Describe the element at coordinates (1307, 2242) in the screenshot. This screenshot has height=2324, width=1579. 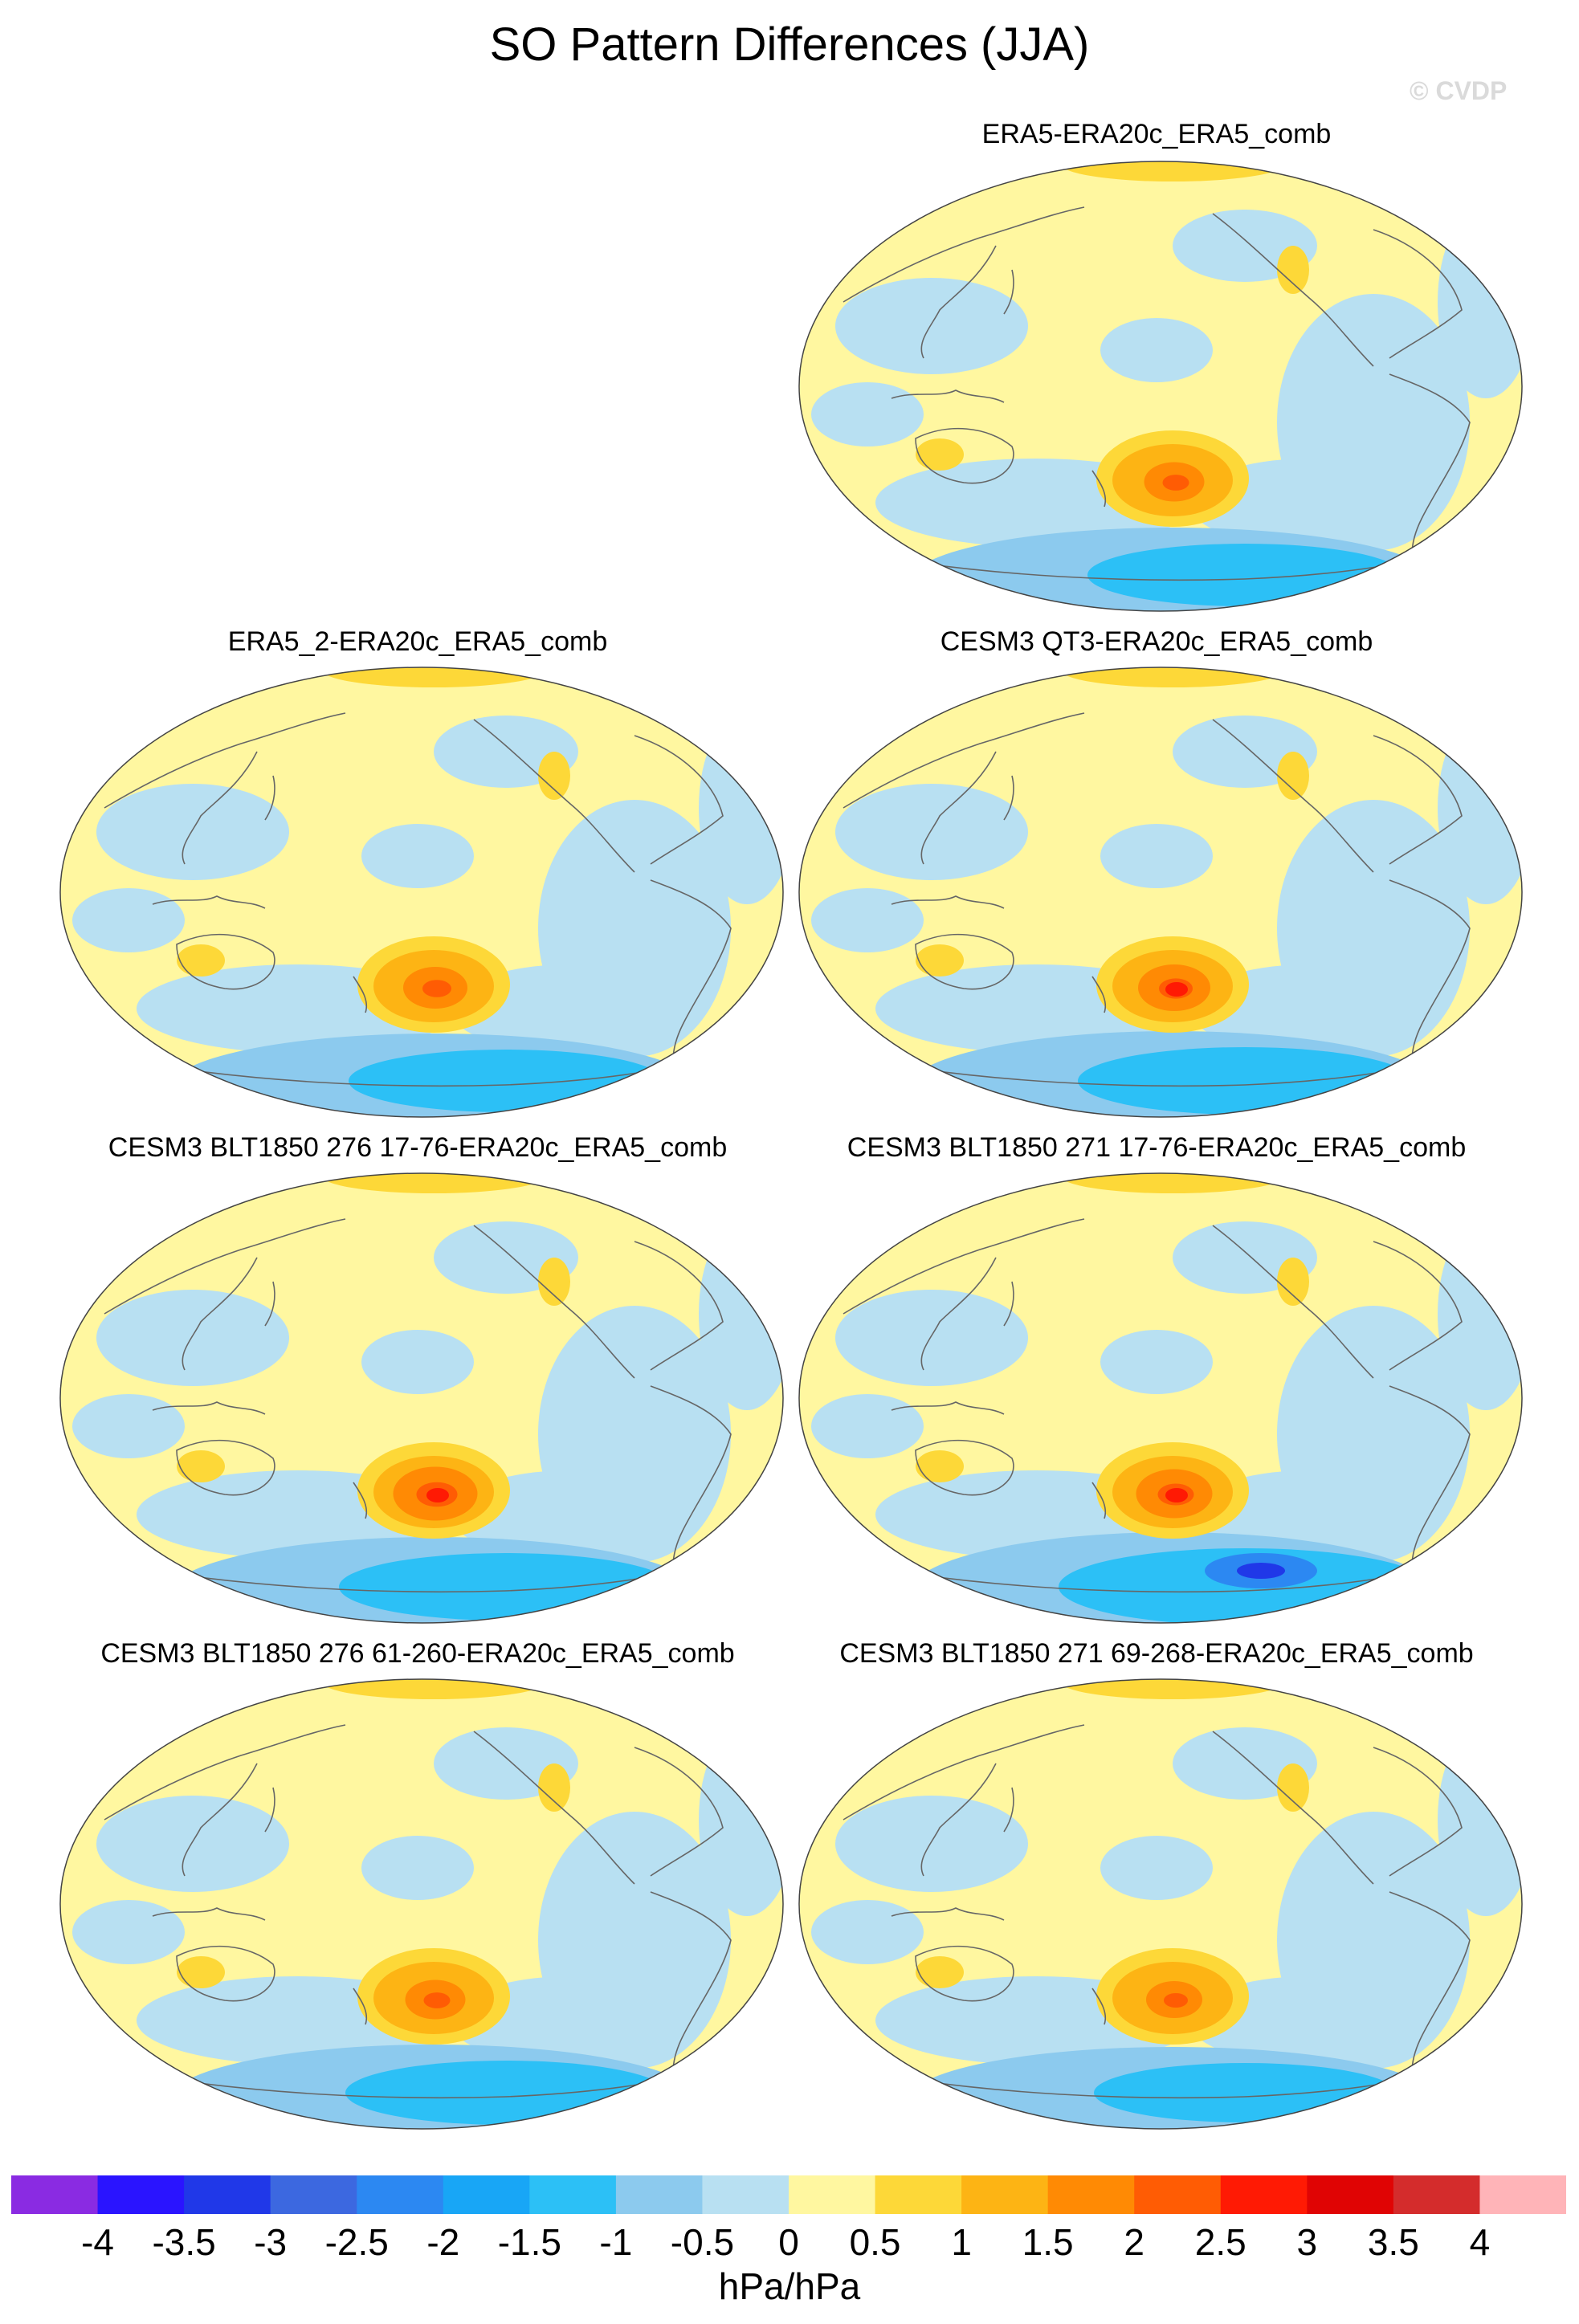
I see `colorbar-tick-label: 3` at that location.